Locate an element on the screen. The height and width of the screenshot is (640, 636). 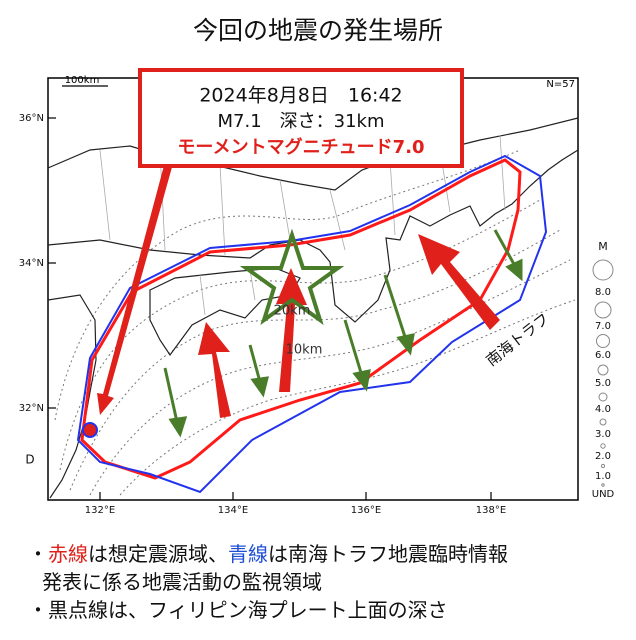
lat-label: 32°N is located at coordinates (31, 408).